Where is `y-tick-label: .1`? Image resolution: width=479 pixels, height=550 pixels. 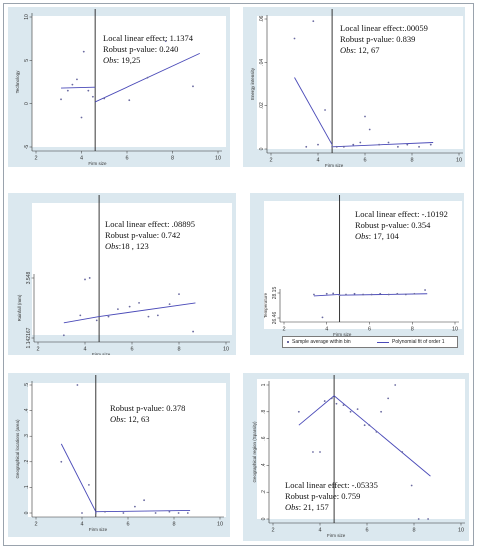 y-tick-label: .1 is located at coordinates (27, 487).